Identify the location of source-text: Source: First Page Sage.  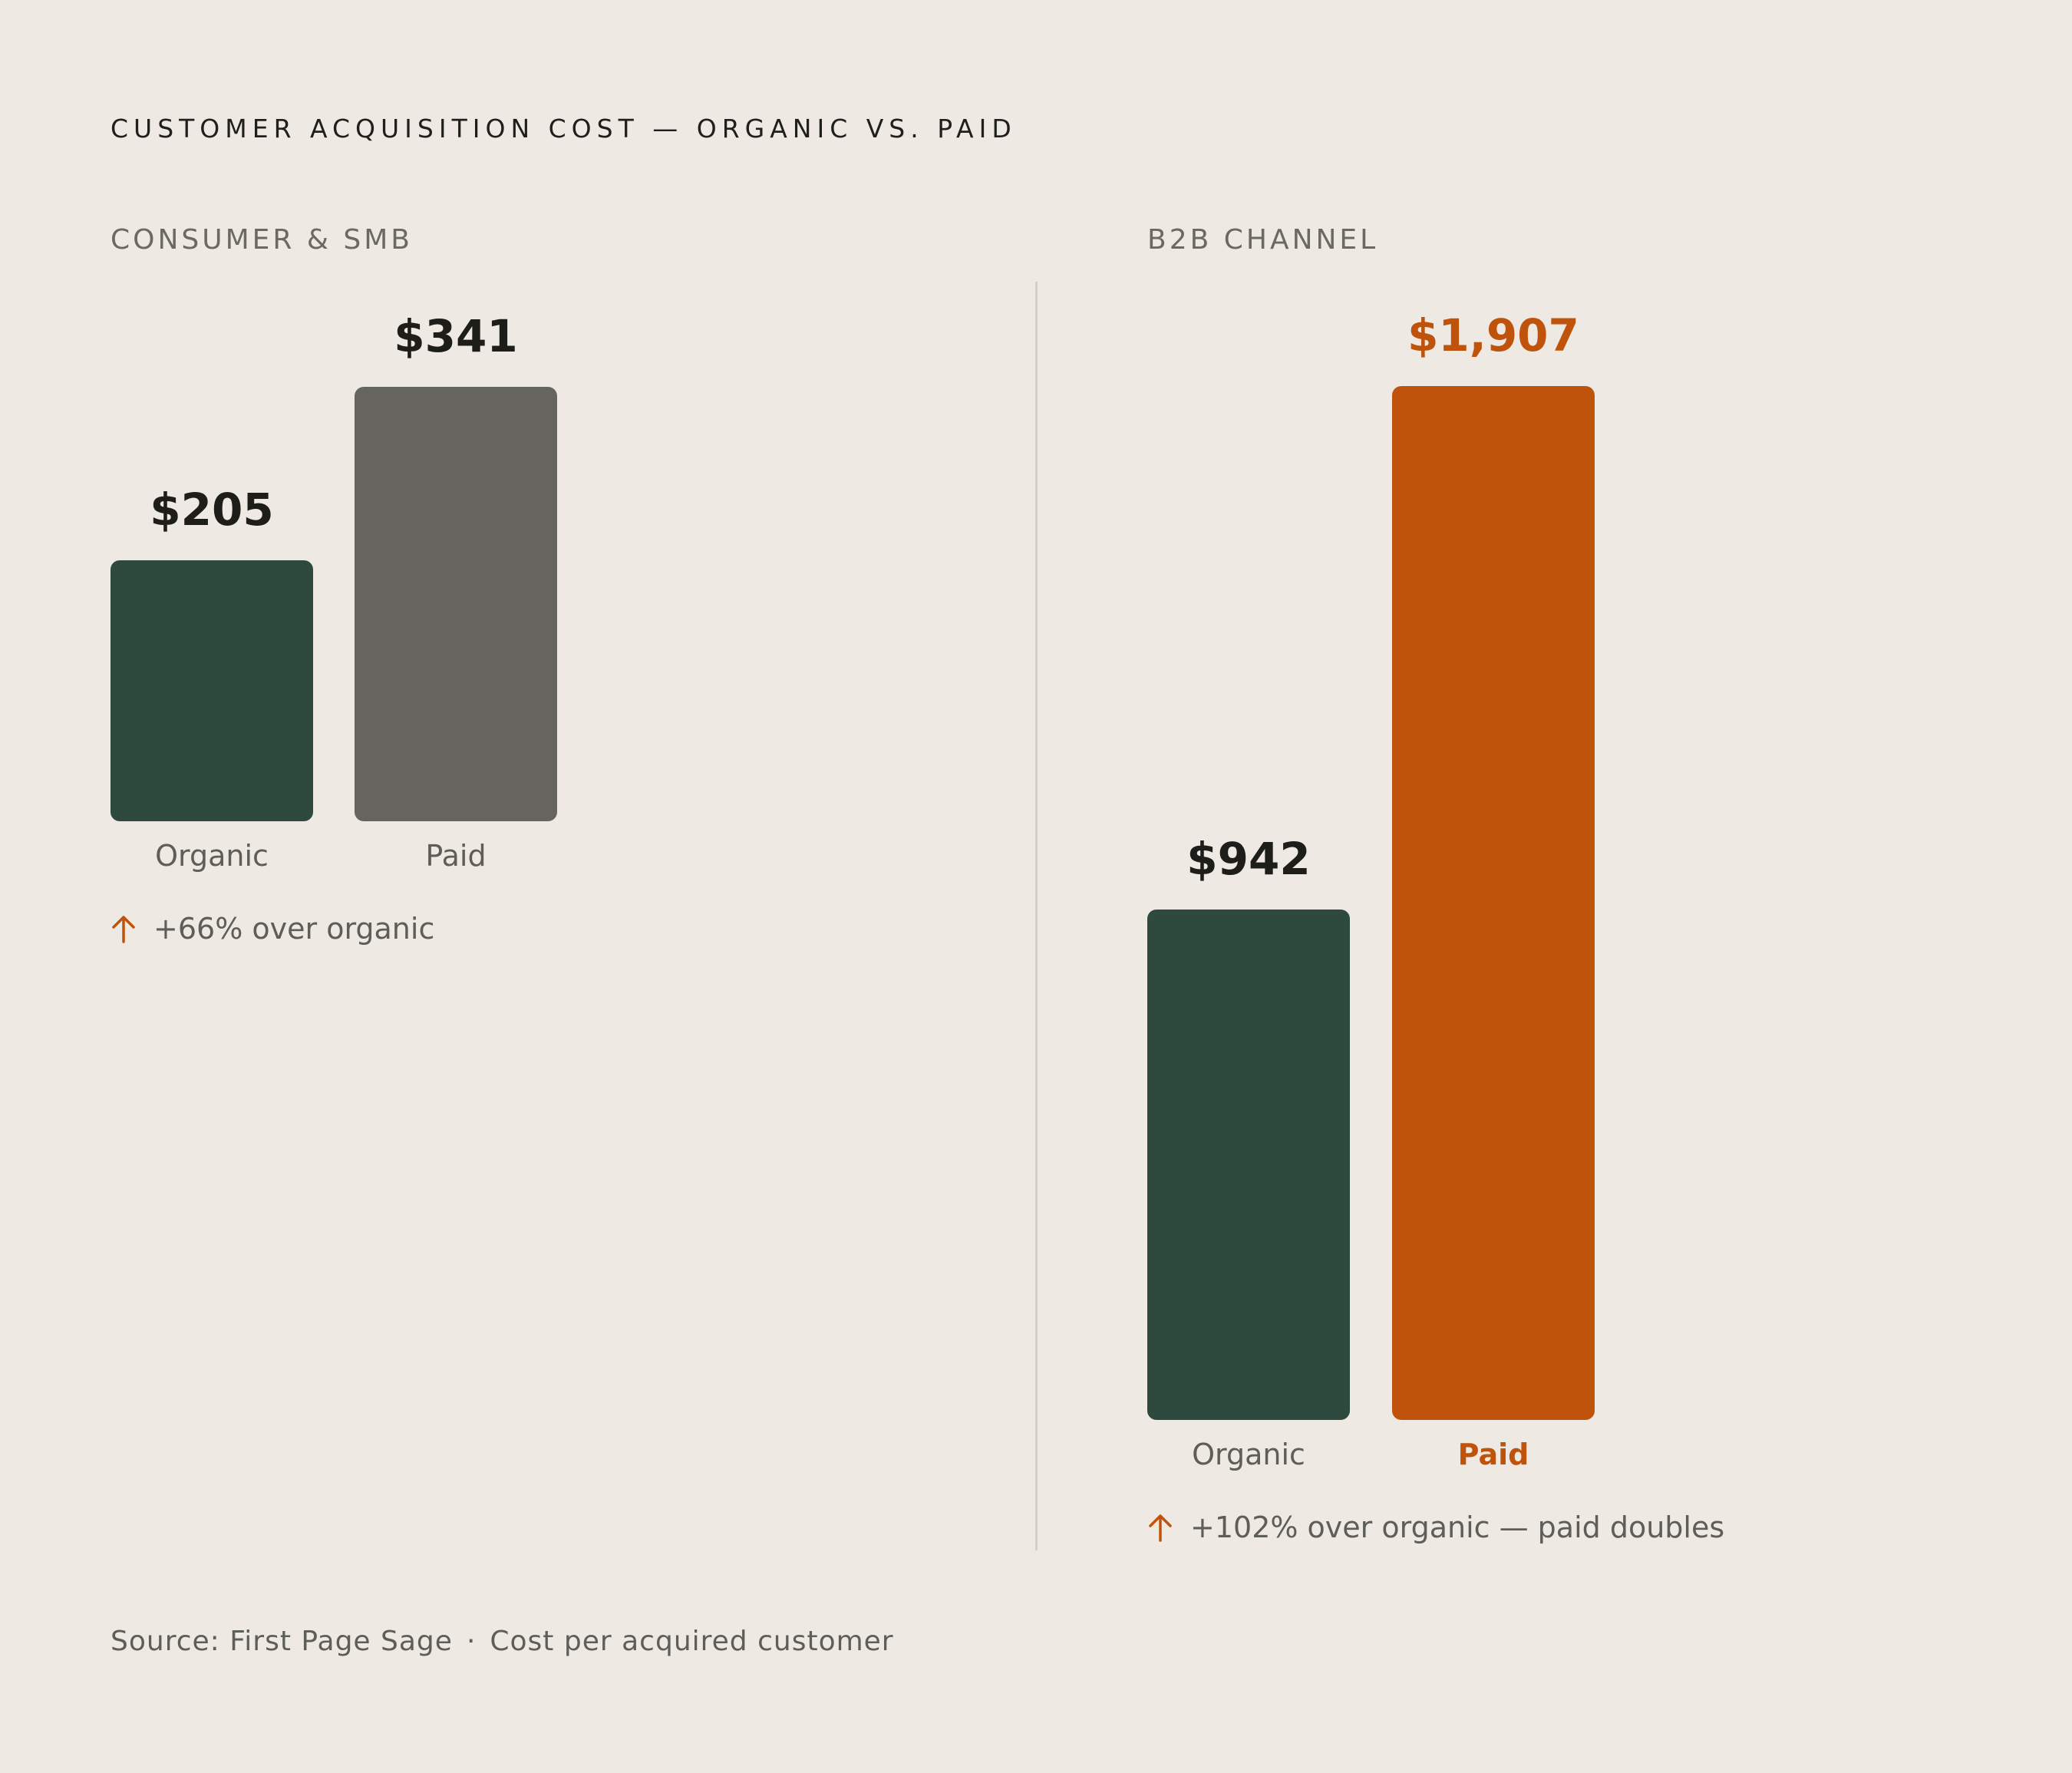
(282, 1641).